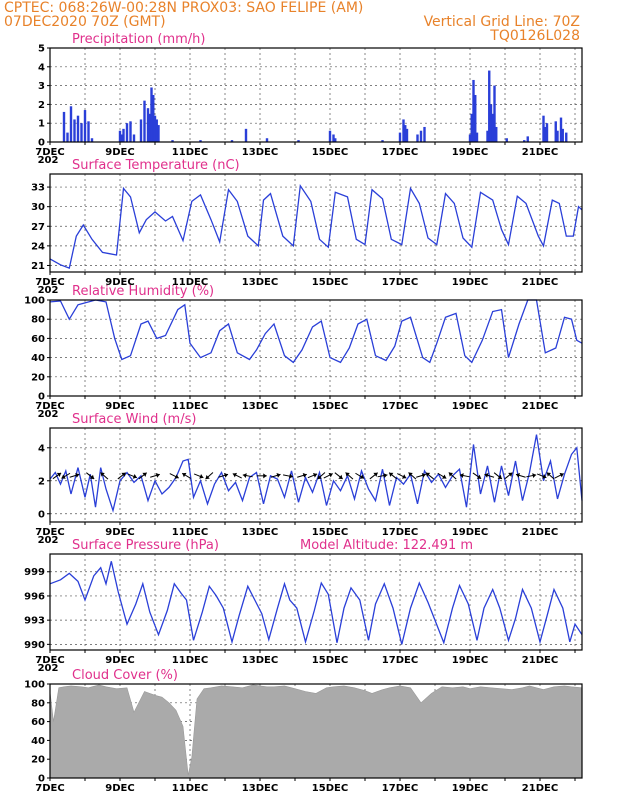 The width and height of the screenshot is (618, 800). What do you see at coordinates (502, 22) in the screenshot?
I see `header-grid-note: Vertical Grid Line: 70Z` at bounding box center [502, 22].